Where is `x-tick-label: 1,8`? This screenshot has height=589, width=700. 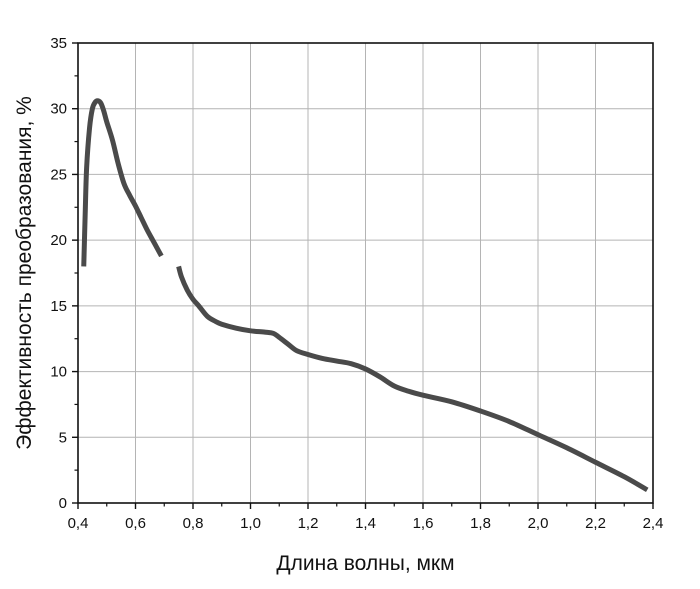
x-tick-label: 1,8 is located at coordinates (480, 523).